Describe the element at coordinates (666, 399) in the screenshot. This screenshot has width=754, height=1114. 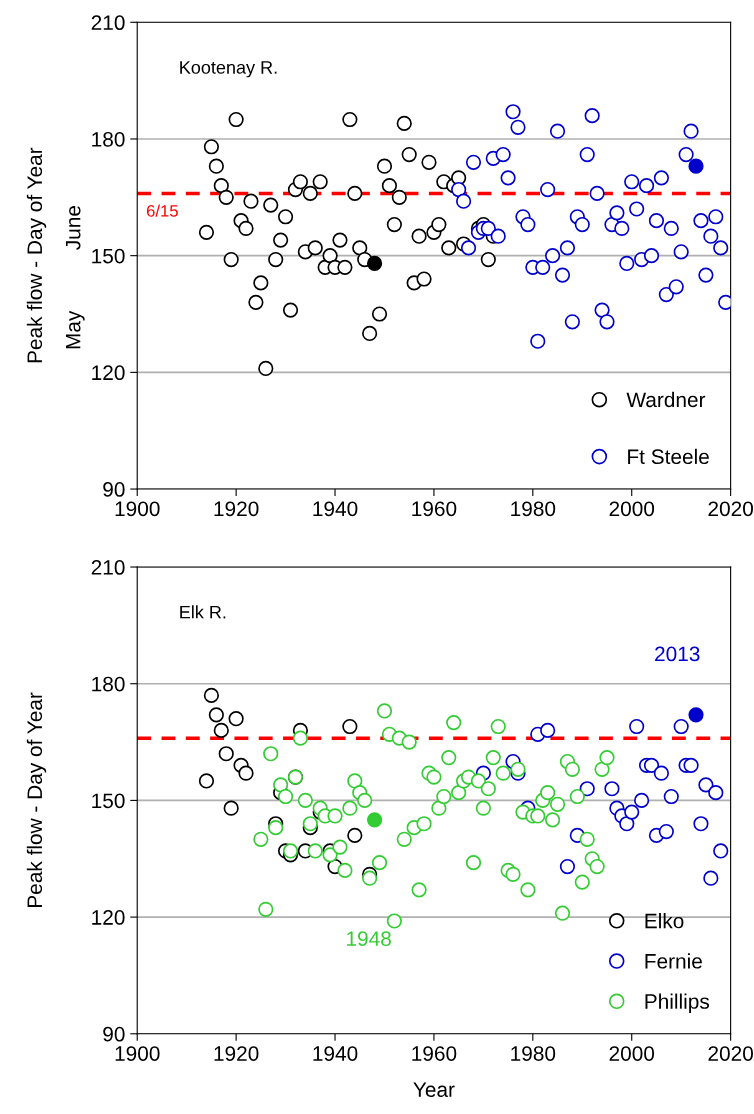
I see `legend-label: Wardner` at that location.